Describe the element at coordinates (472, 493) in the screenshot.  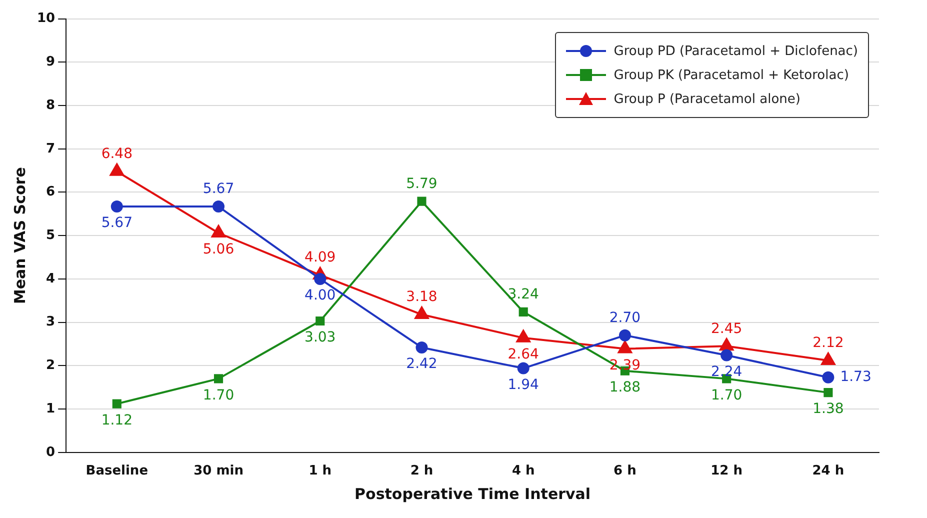
I see `x-axis-title: Postoperative Time Interval` at that location.